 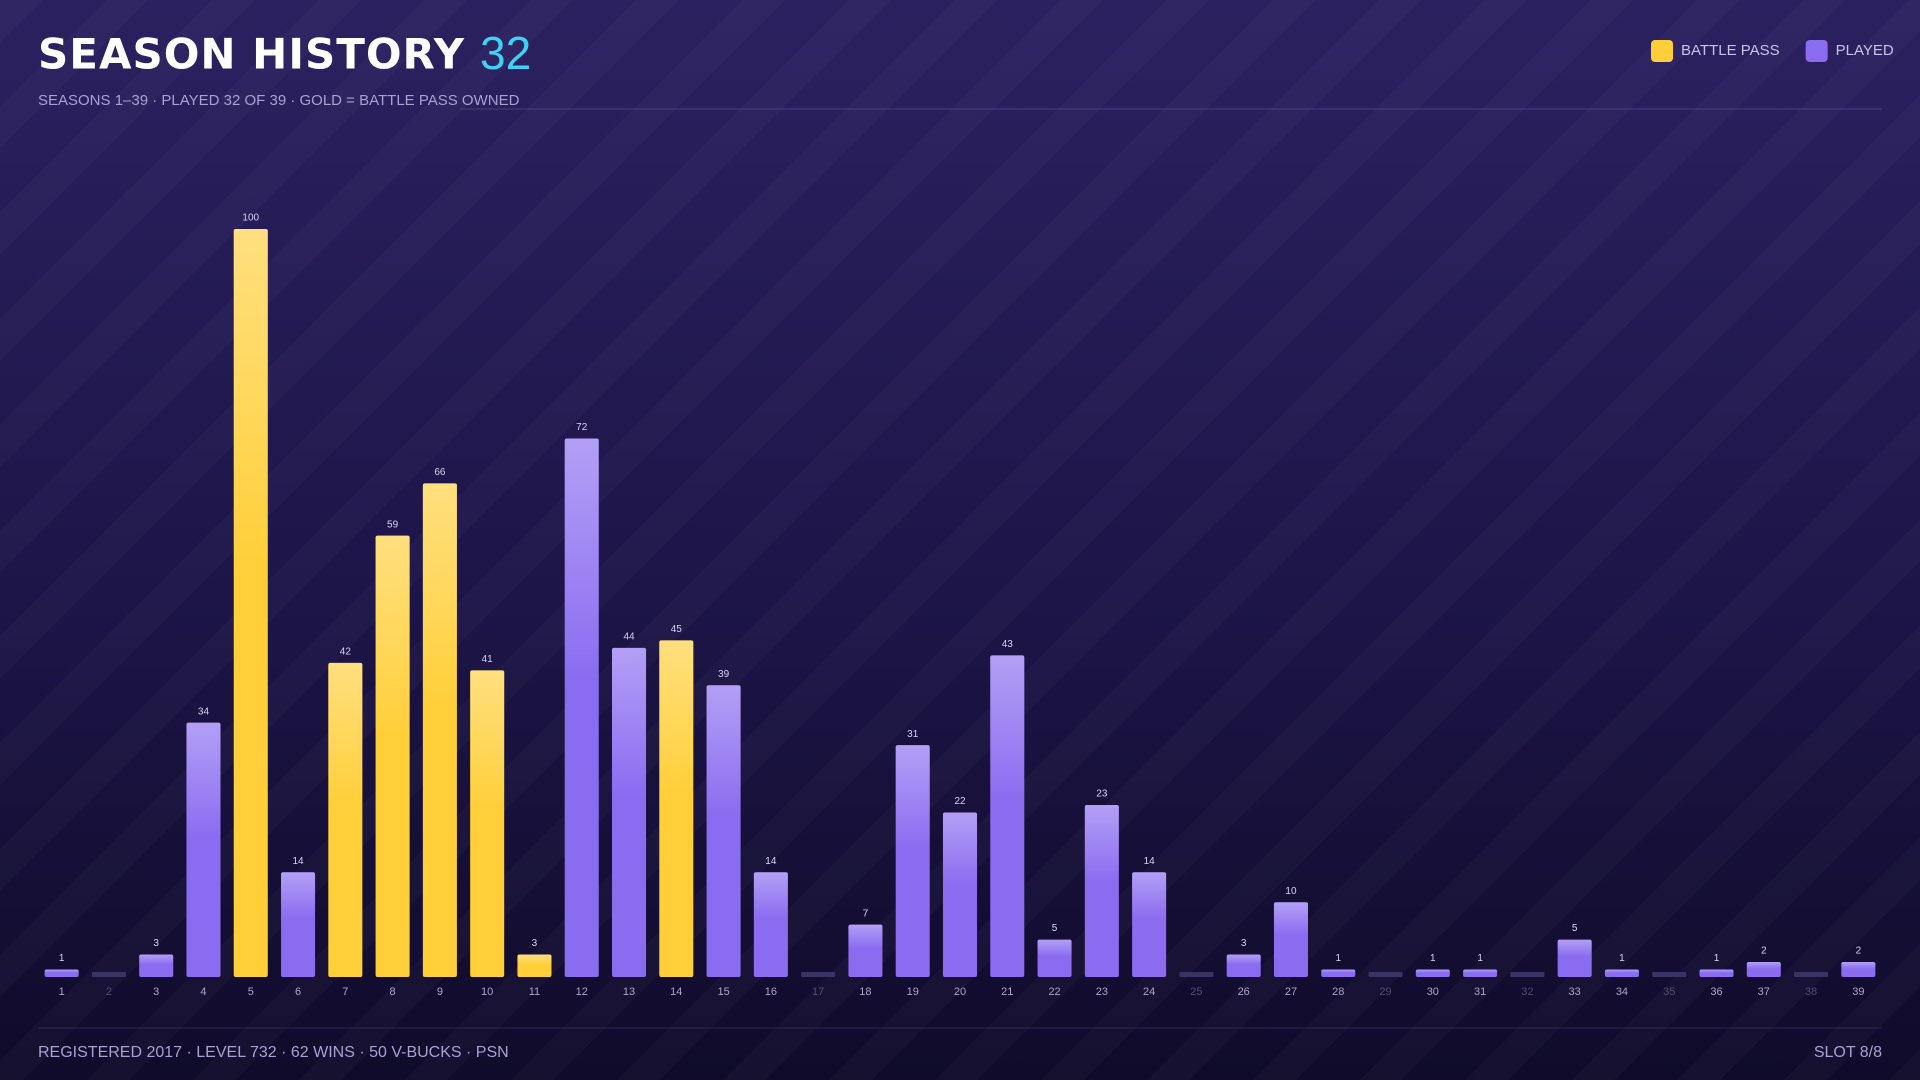 What do you see at coordinates (298, 992) in the screenshot?
I see `season-label: 6` at bounding box center [298, 992].